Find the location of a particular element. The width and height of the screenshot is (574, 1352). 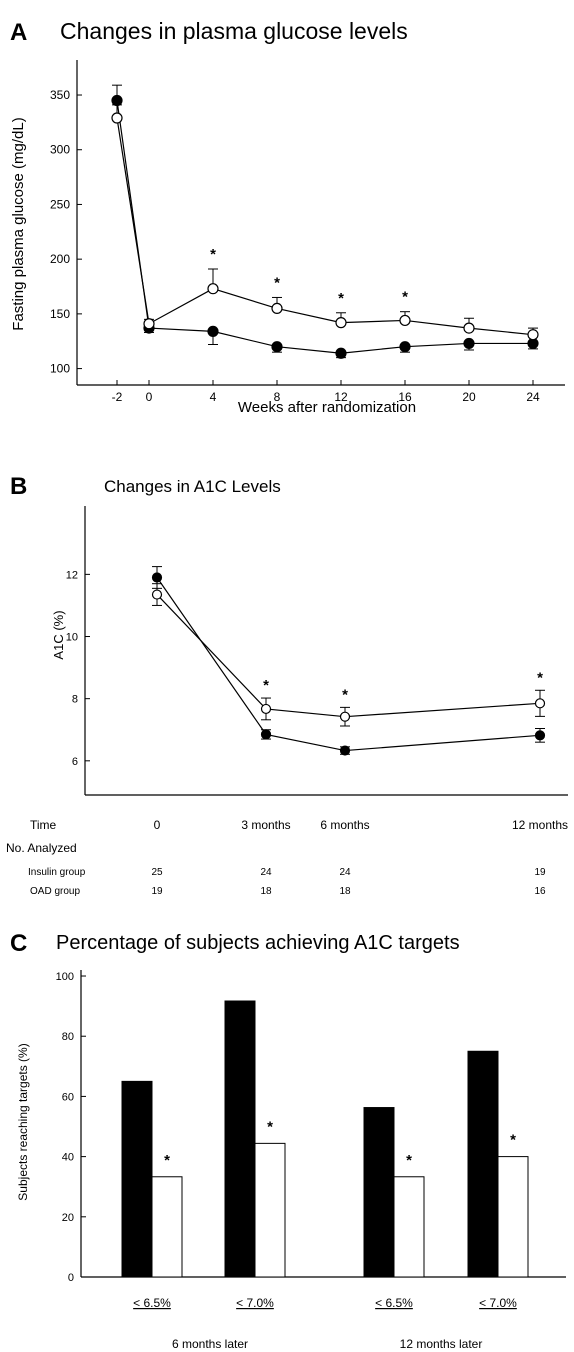

panel-a-y-tick-label: 250 is located at coordinates (60, 204).